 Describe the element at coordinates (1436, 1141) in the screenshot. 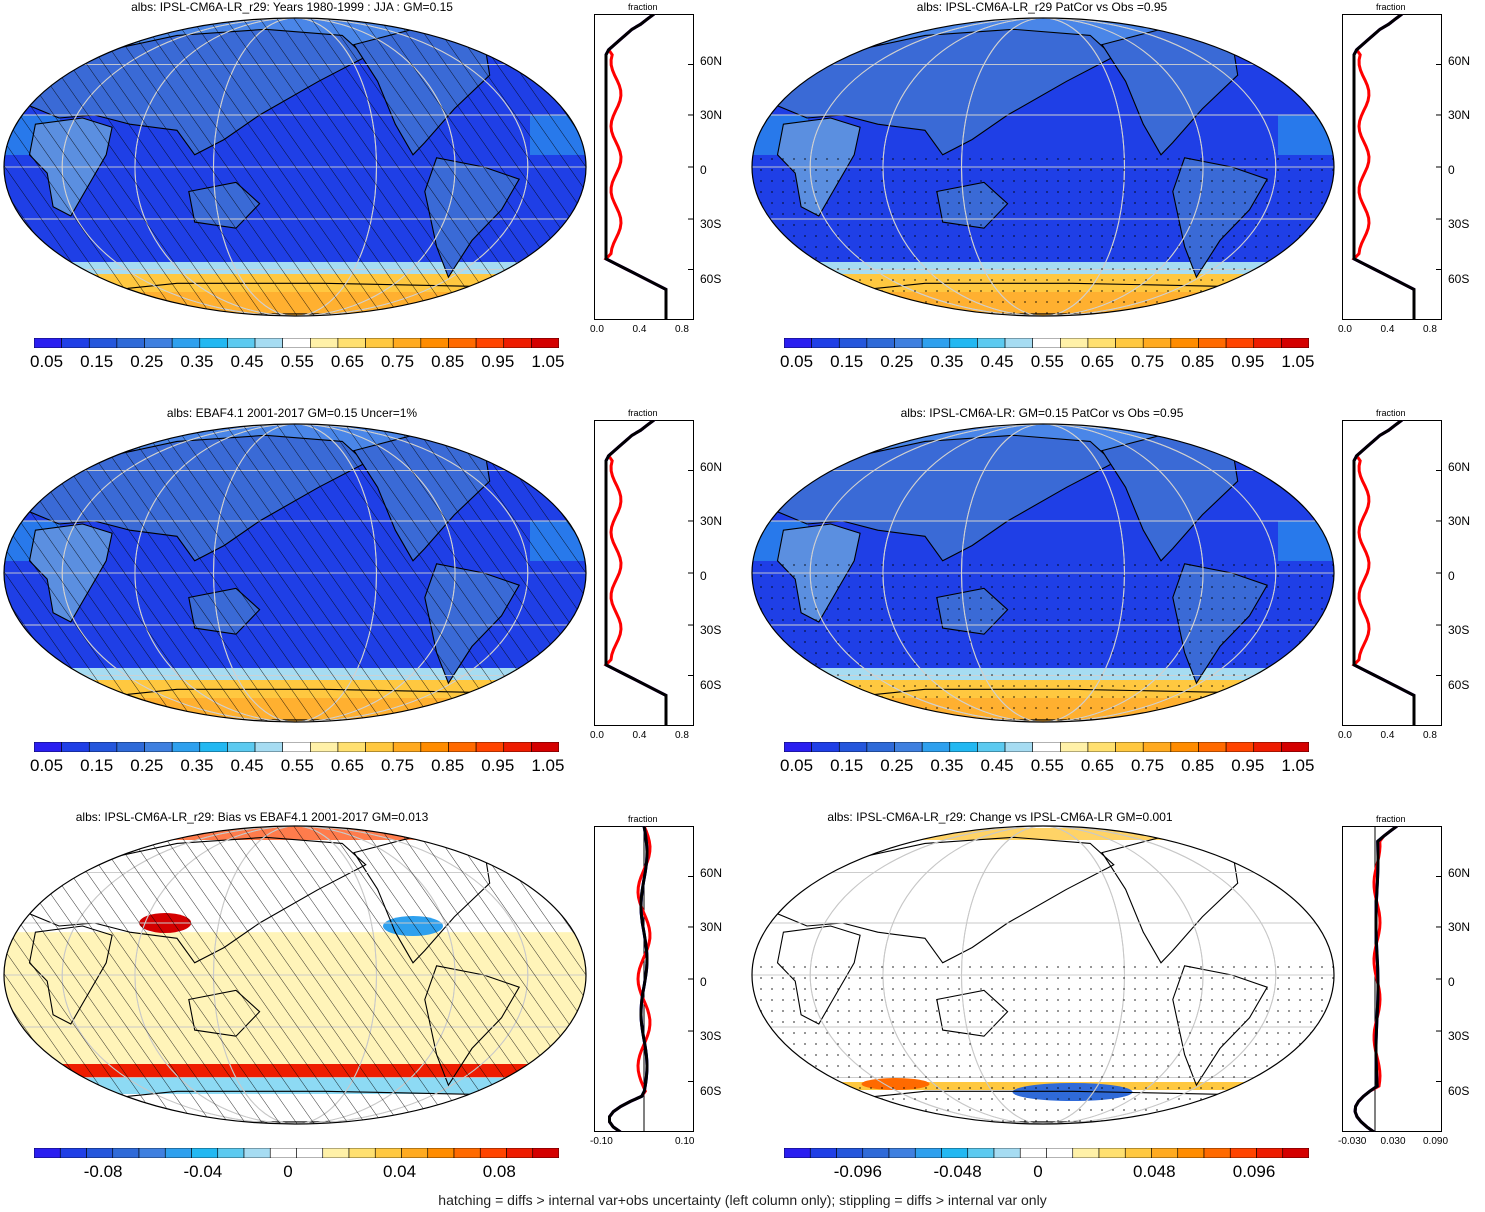

I see `zonal-x-tick-label: 0.090` at that location.